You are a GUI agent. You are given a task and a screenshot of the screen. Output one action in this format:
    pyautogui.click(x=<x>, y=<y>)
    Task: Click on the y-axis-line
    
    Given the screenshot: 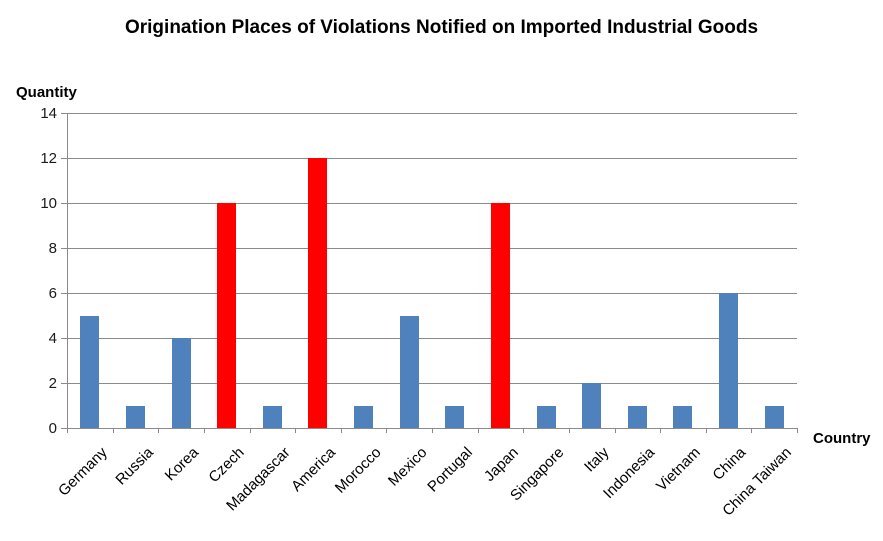 What is the action you would take?
    pyautogui.click(x=67, y=271)
    